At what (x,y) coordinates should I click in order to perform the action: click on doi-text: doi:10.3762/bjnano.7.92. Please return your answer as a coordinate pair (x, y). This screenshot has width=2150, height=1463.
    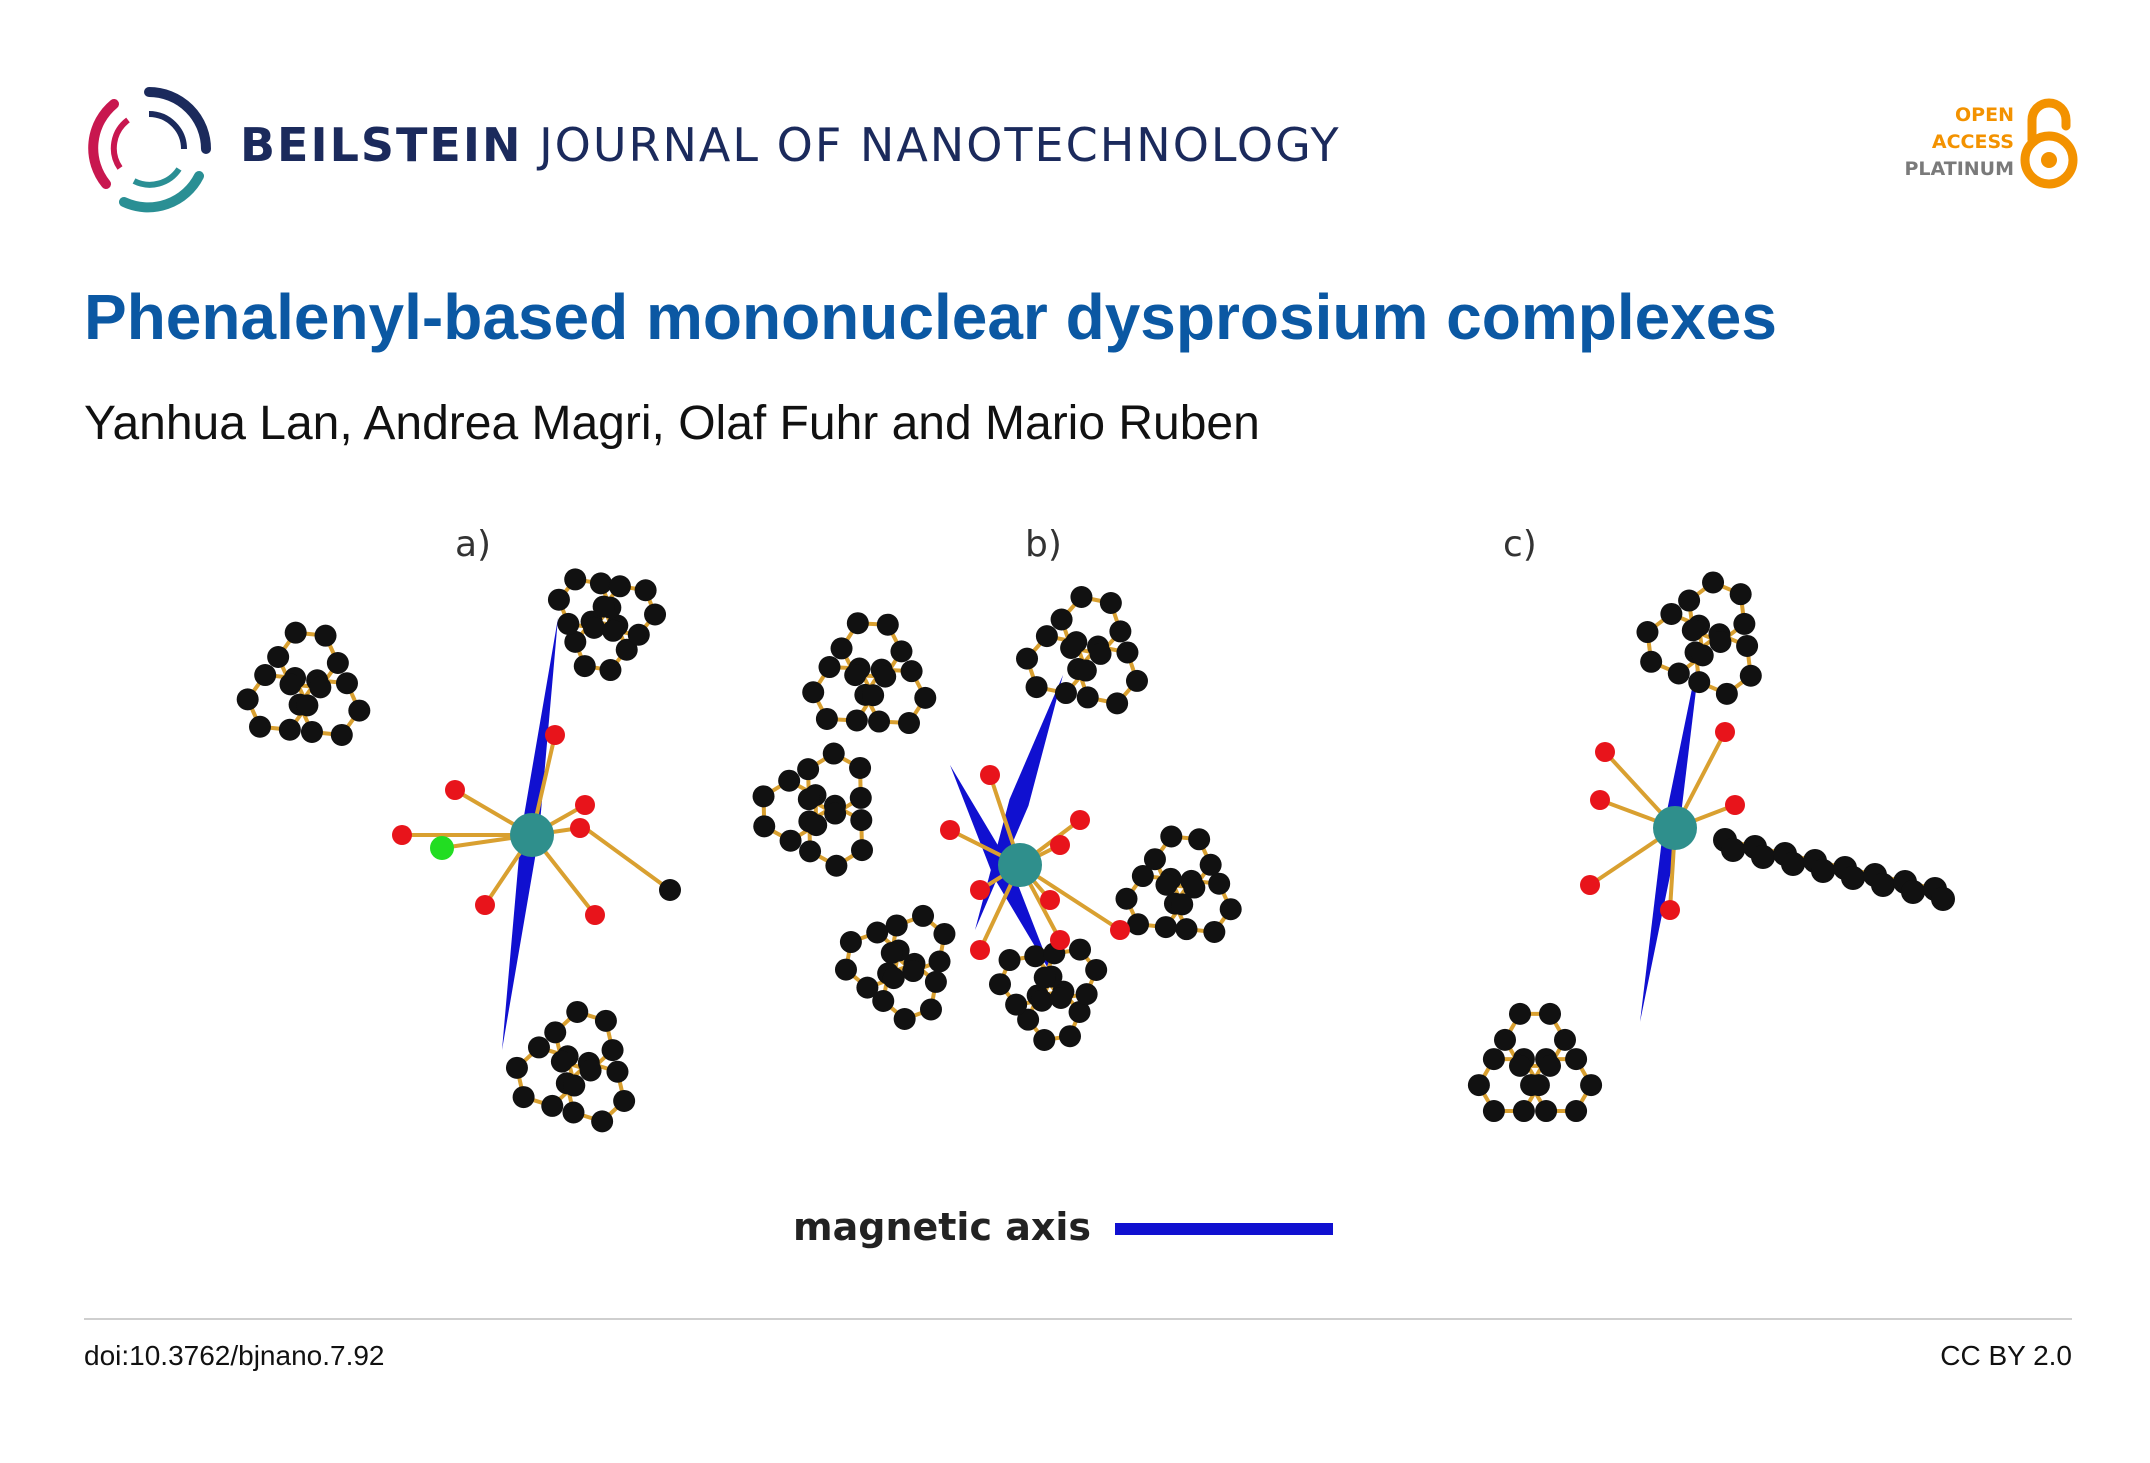
    Looking at the image, I should click on (234, 1355).